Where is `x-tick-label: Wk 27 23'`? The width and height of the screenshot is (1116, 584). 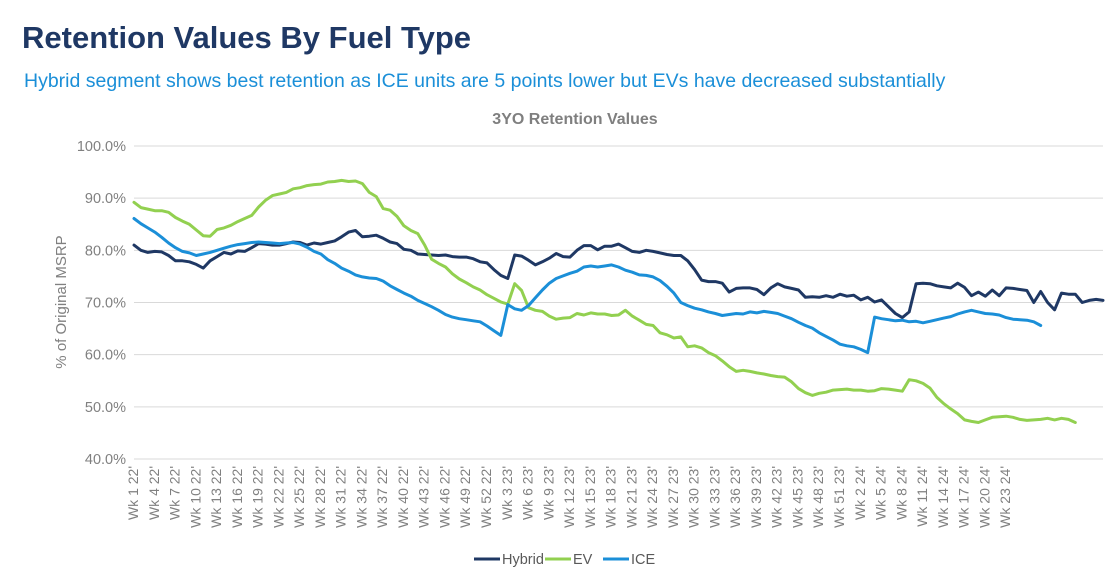 x-tick-label: Wk 27 23' is located at coordinates (673, 497).